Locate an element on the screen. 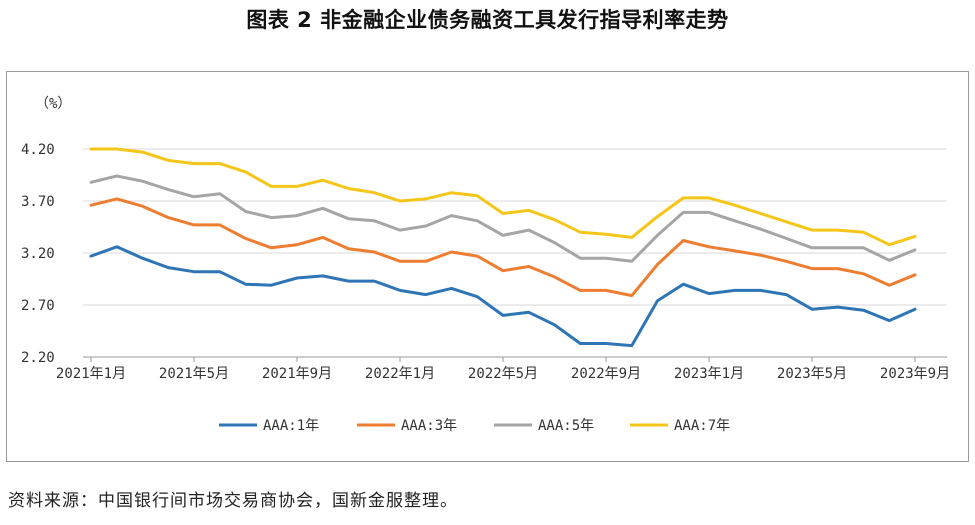  page-title: 图表 2 非金融企业债务融资工具发行指导利率走势 is located at coordinates (487, 20).